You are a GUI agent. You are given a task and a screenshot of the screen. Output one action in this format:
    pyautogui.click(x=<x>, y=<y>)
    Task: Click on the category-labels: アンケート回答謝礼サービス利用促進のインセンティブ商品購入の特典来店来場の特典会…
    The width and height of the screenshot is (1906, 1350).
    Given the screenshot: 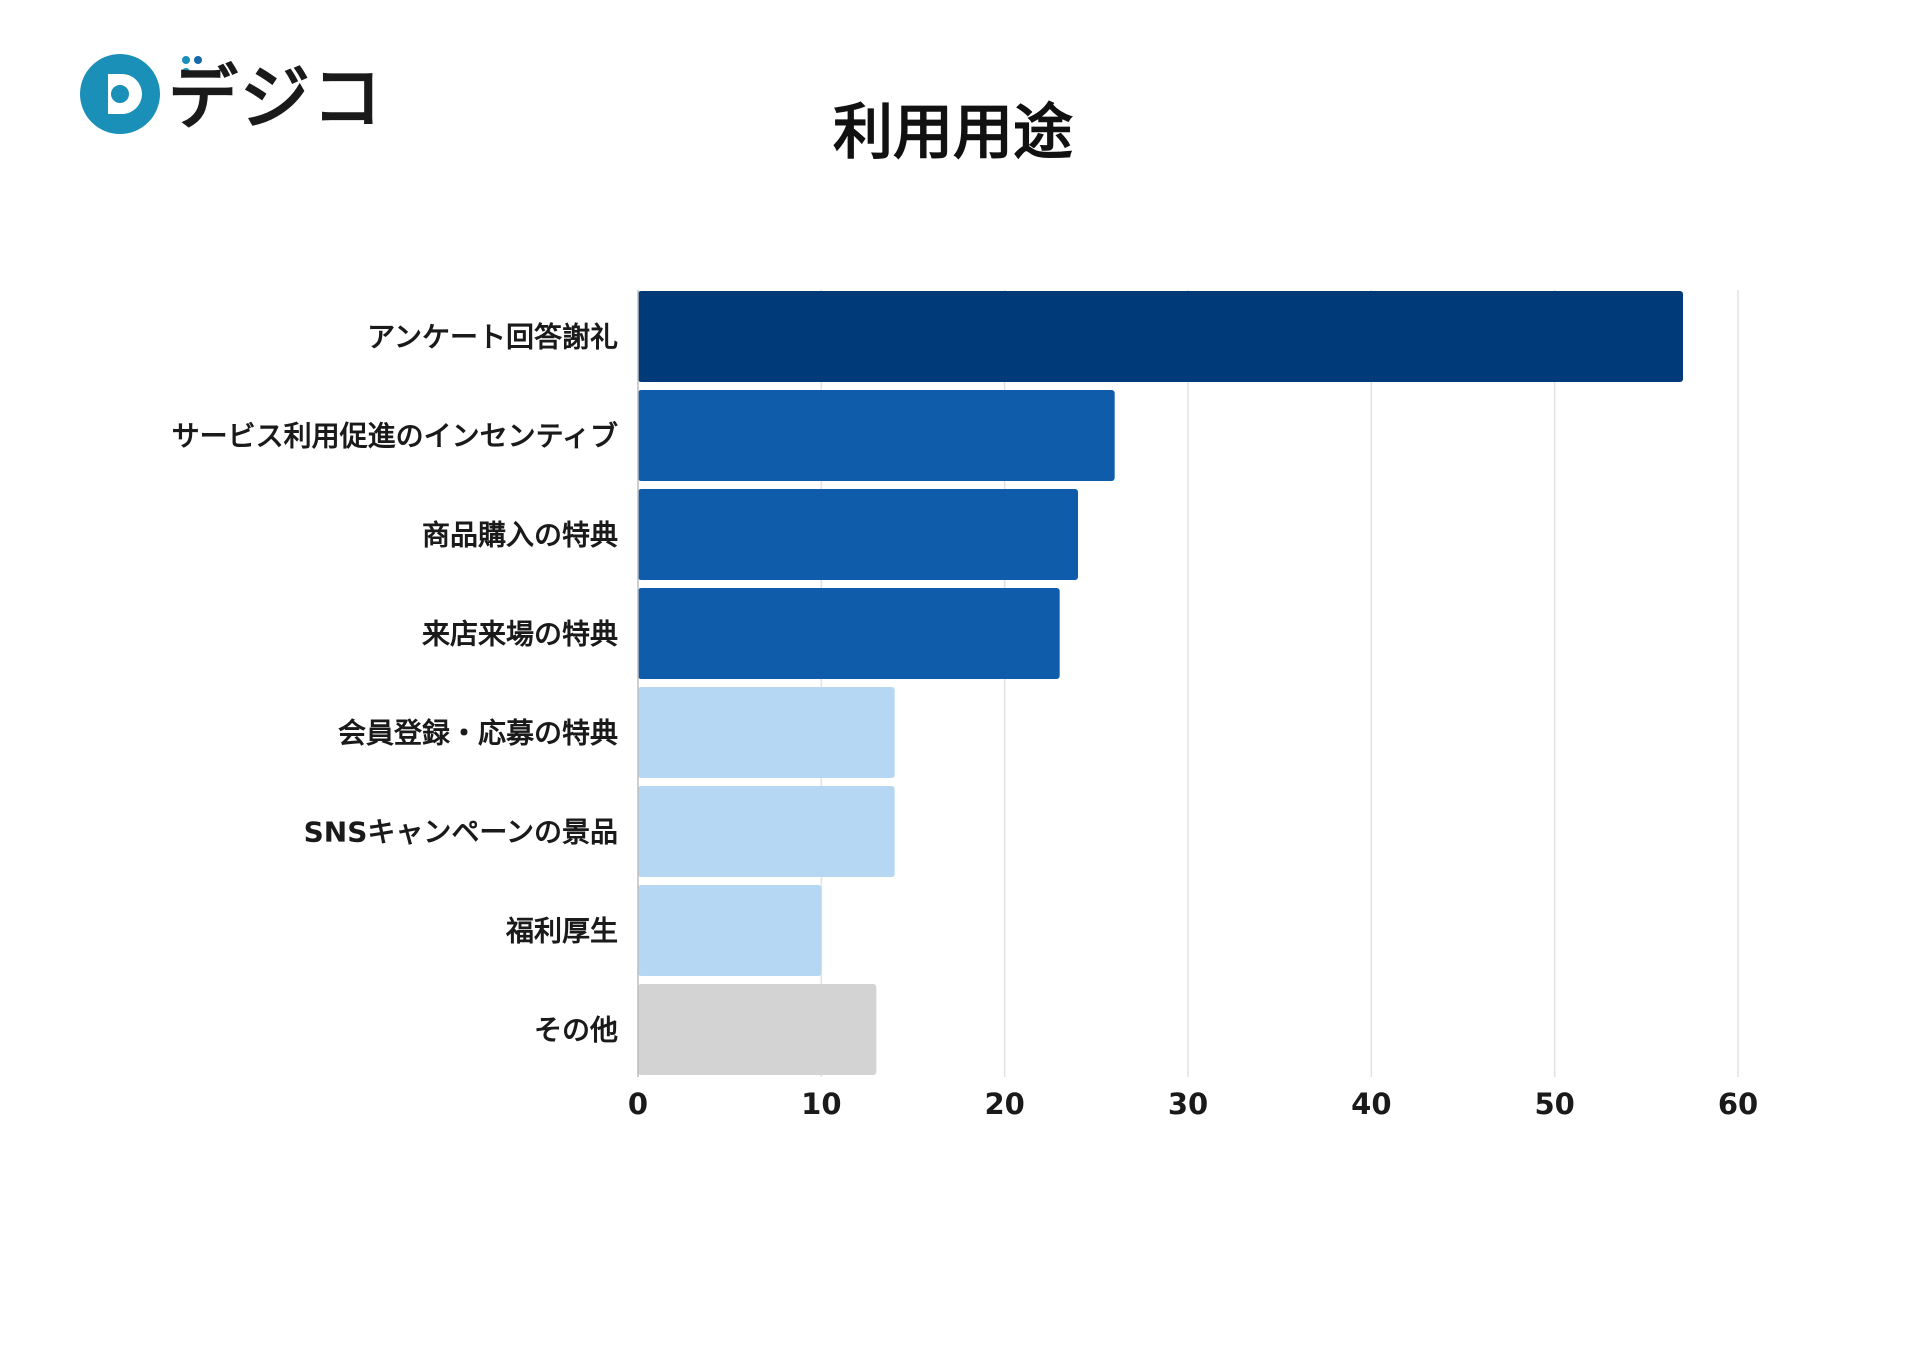 What is the action you would take?
    pyautogui.click(x=395, y=684)
    